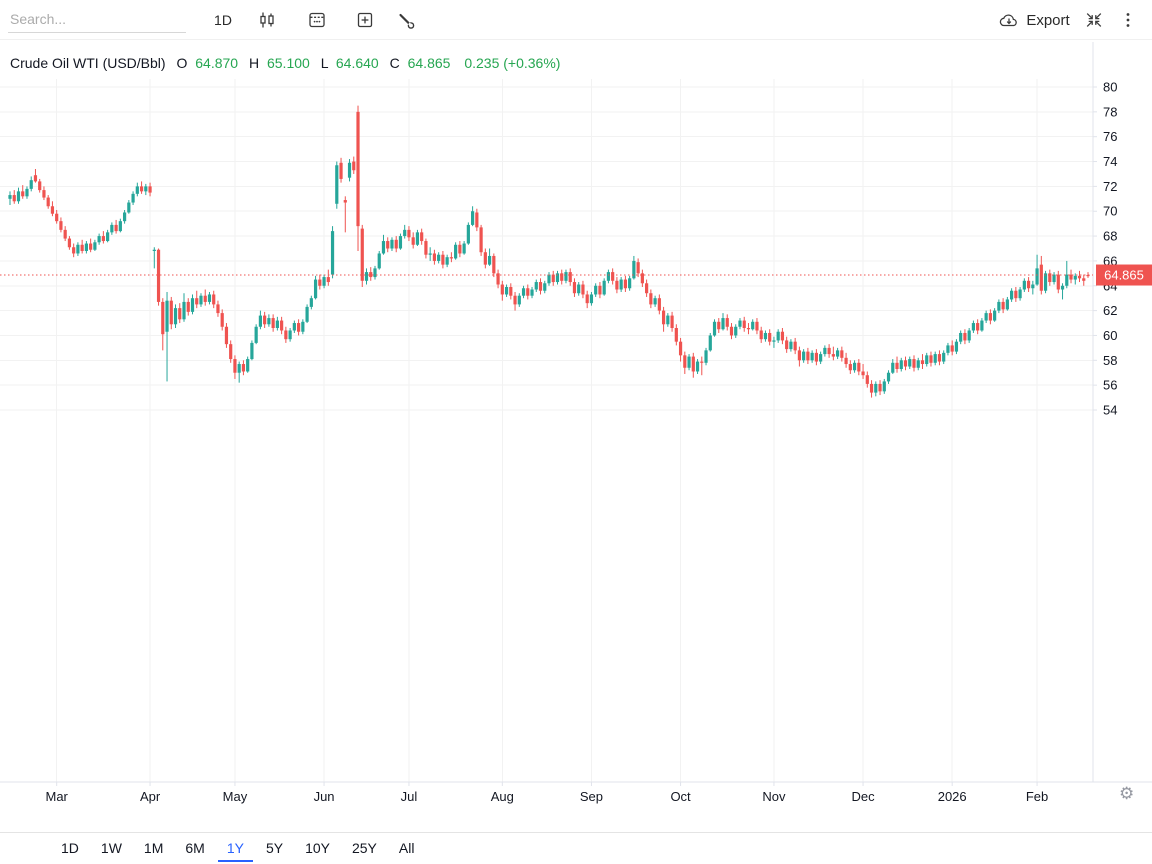 The width and height of the screenshot is (1152, 864). Describe the element at coordinates (394, 63) in the screenshot. I see `close-label: C` at that location.